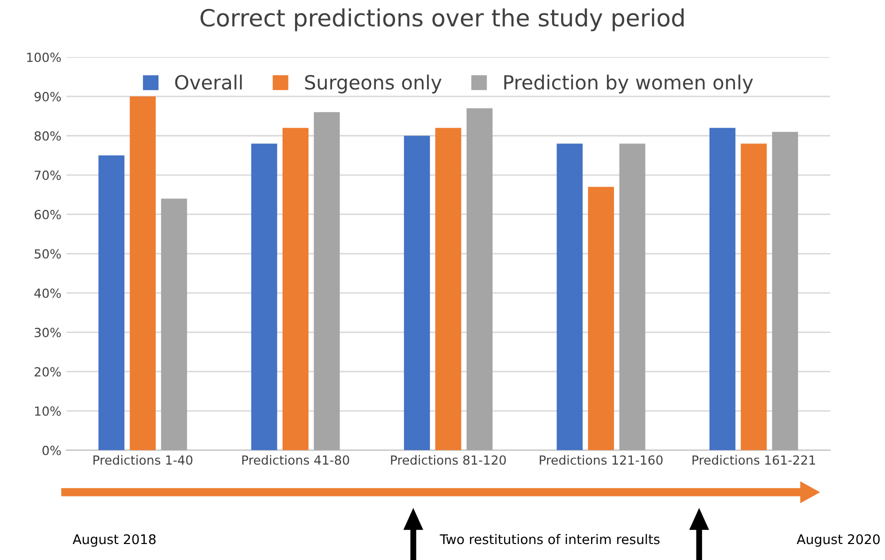 This screenshot has height=560, width=885. What do you see at coordinates (208, 82) in the screenshot?
I see `legend-label: Overall` at bounding box center [208, 82].